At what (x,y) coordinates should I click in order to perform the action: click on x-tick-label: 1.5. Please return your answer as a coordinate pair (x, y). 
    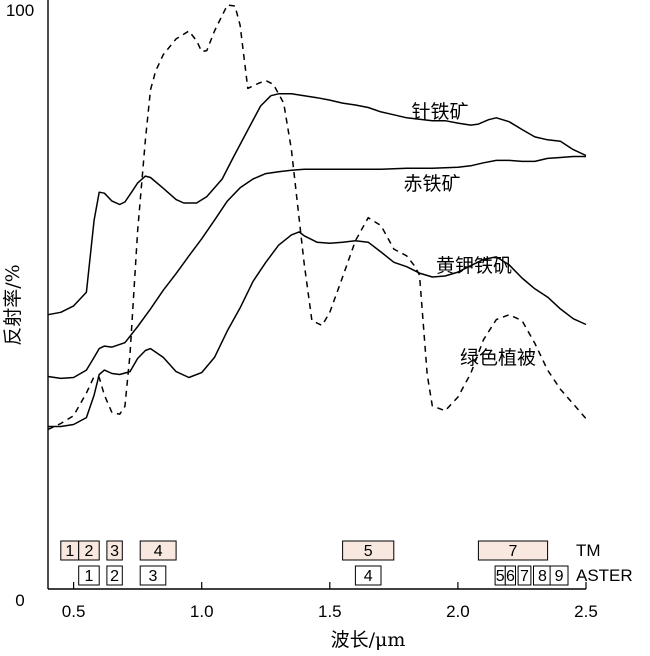
    Looking at the image, I should click on (330, 611).